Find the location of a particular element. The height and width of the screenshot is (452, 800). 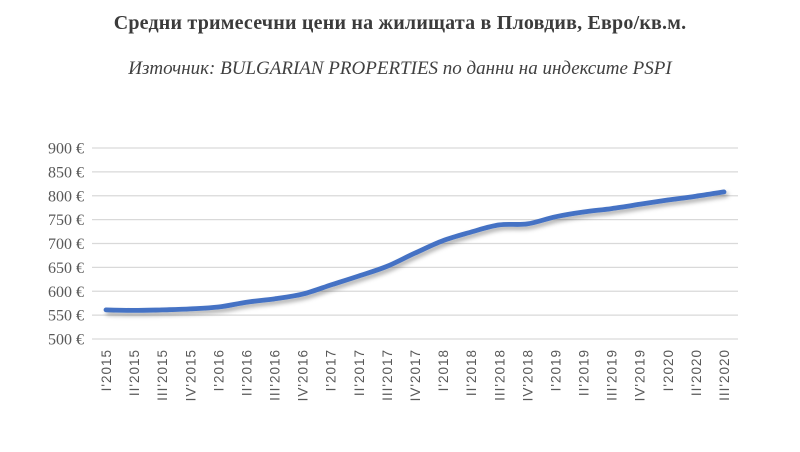

x-tick-label: II'2018 is located at coordinates (471, 372).